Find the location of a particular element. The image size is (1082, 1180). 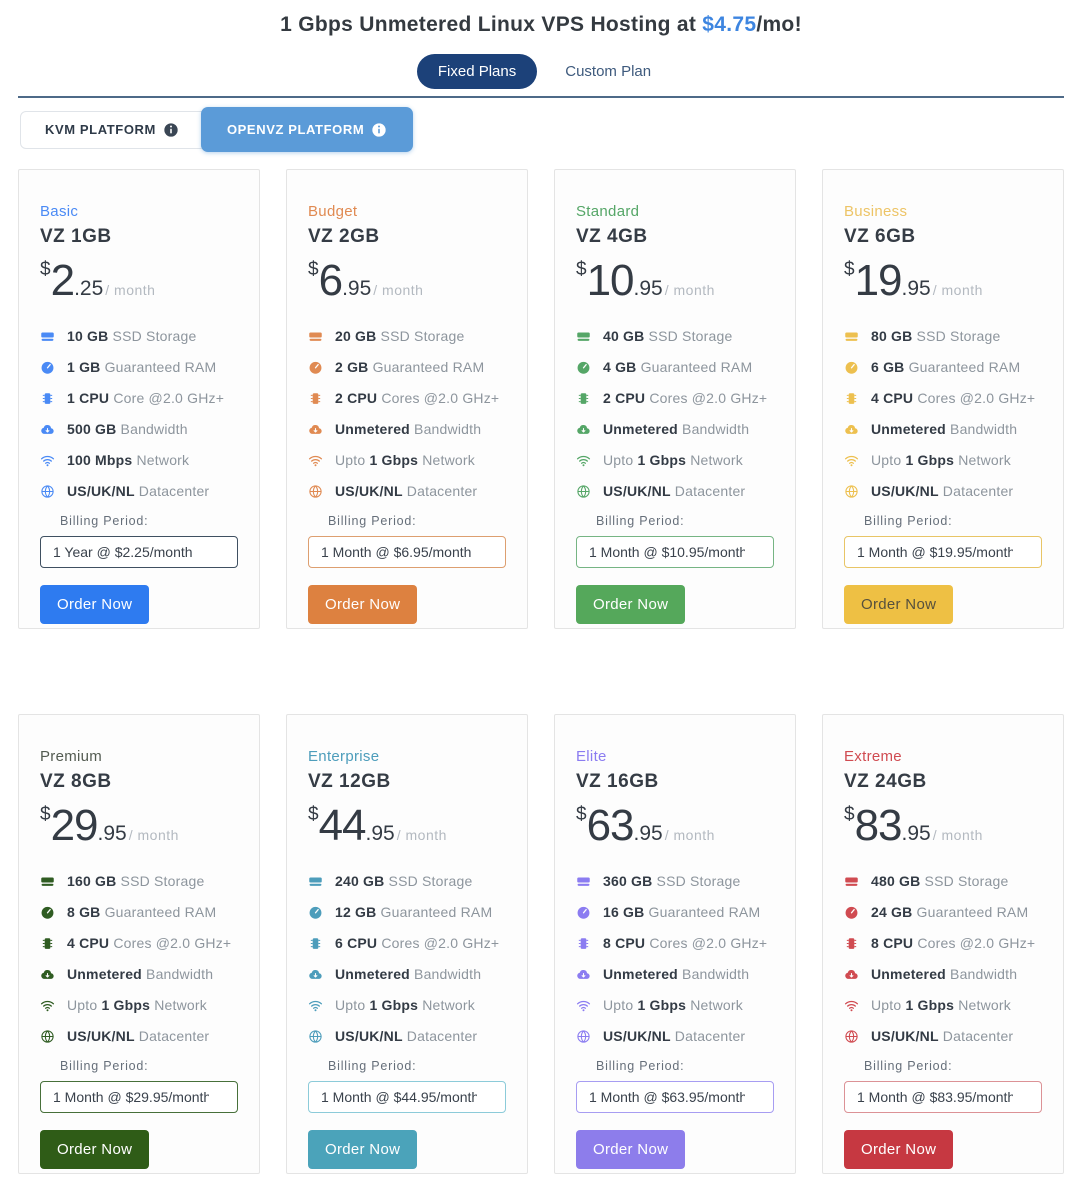

tab-kvm-platform: KVM PLATFORM is located at coordinates (112, 129).